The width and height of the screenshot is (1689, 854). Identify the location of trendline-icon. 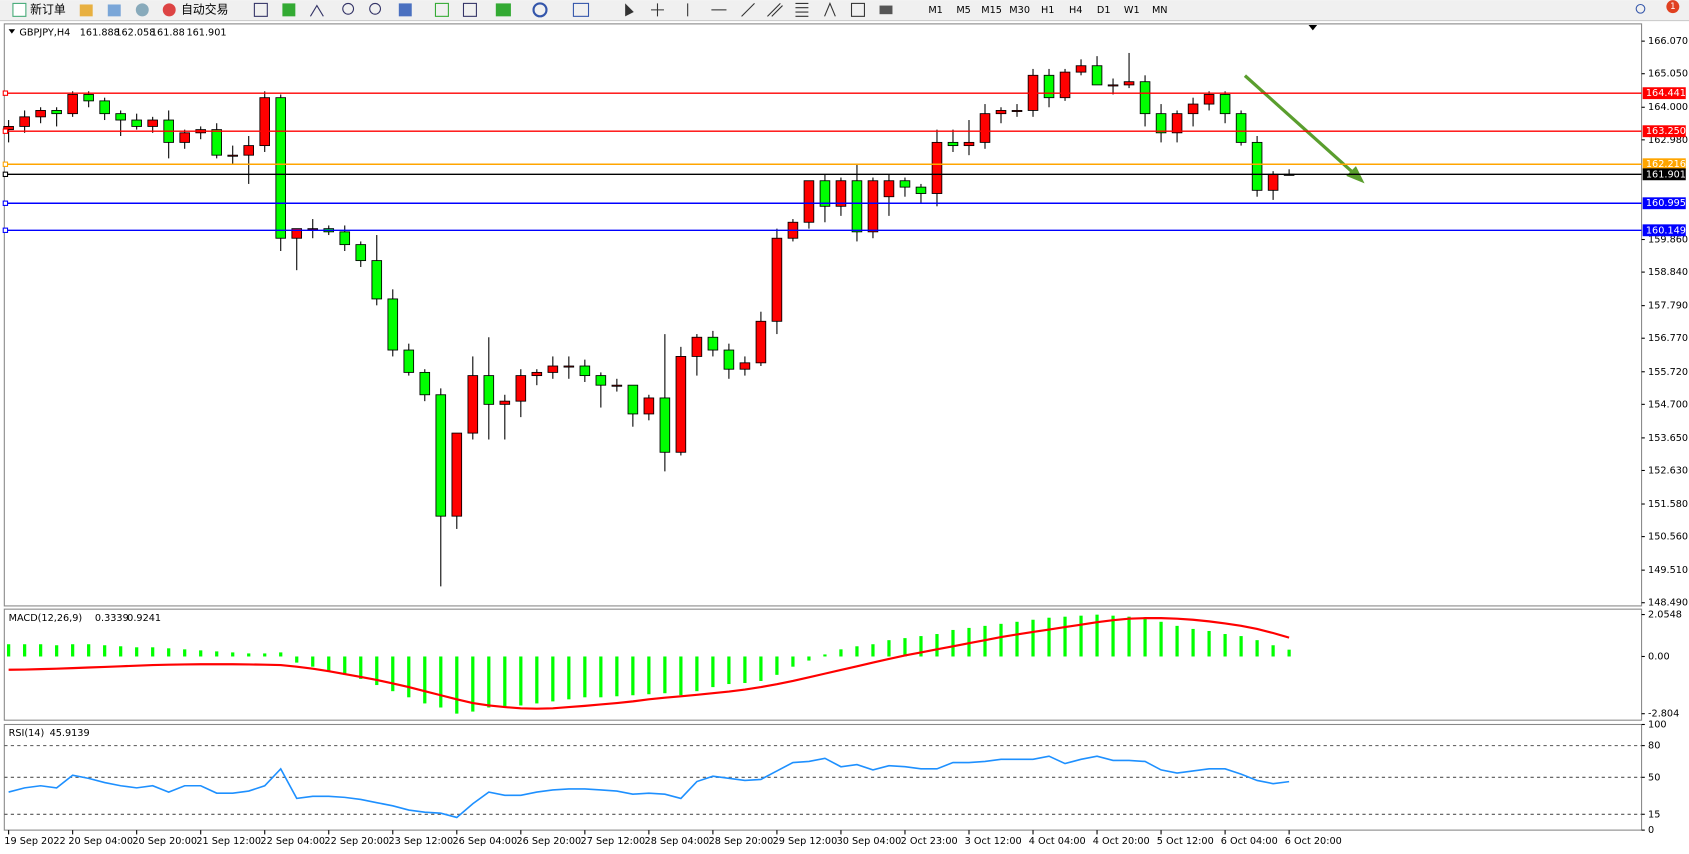
(748, 10).